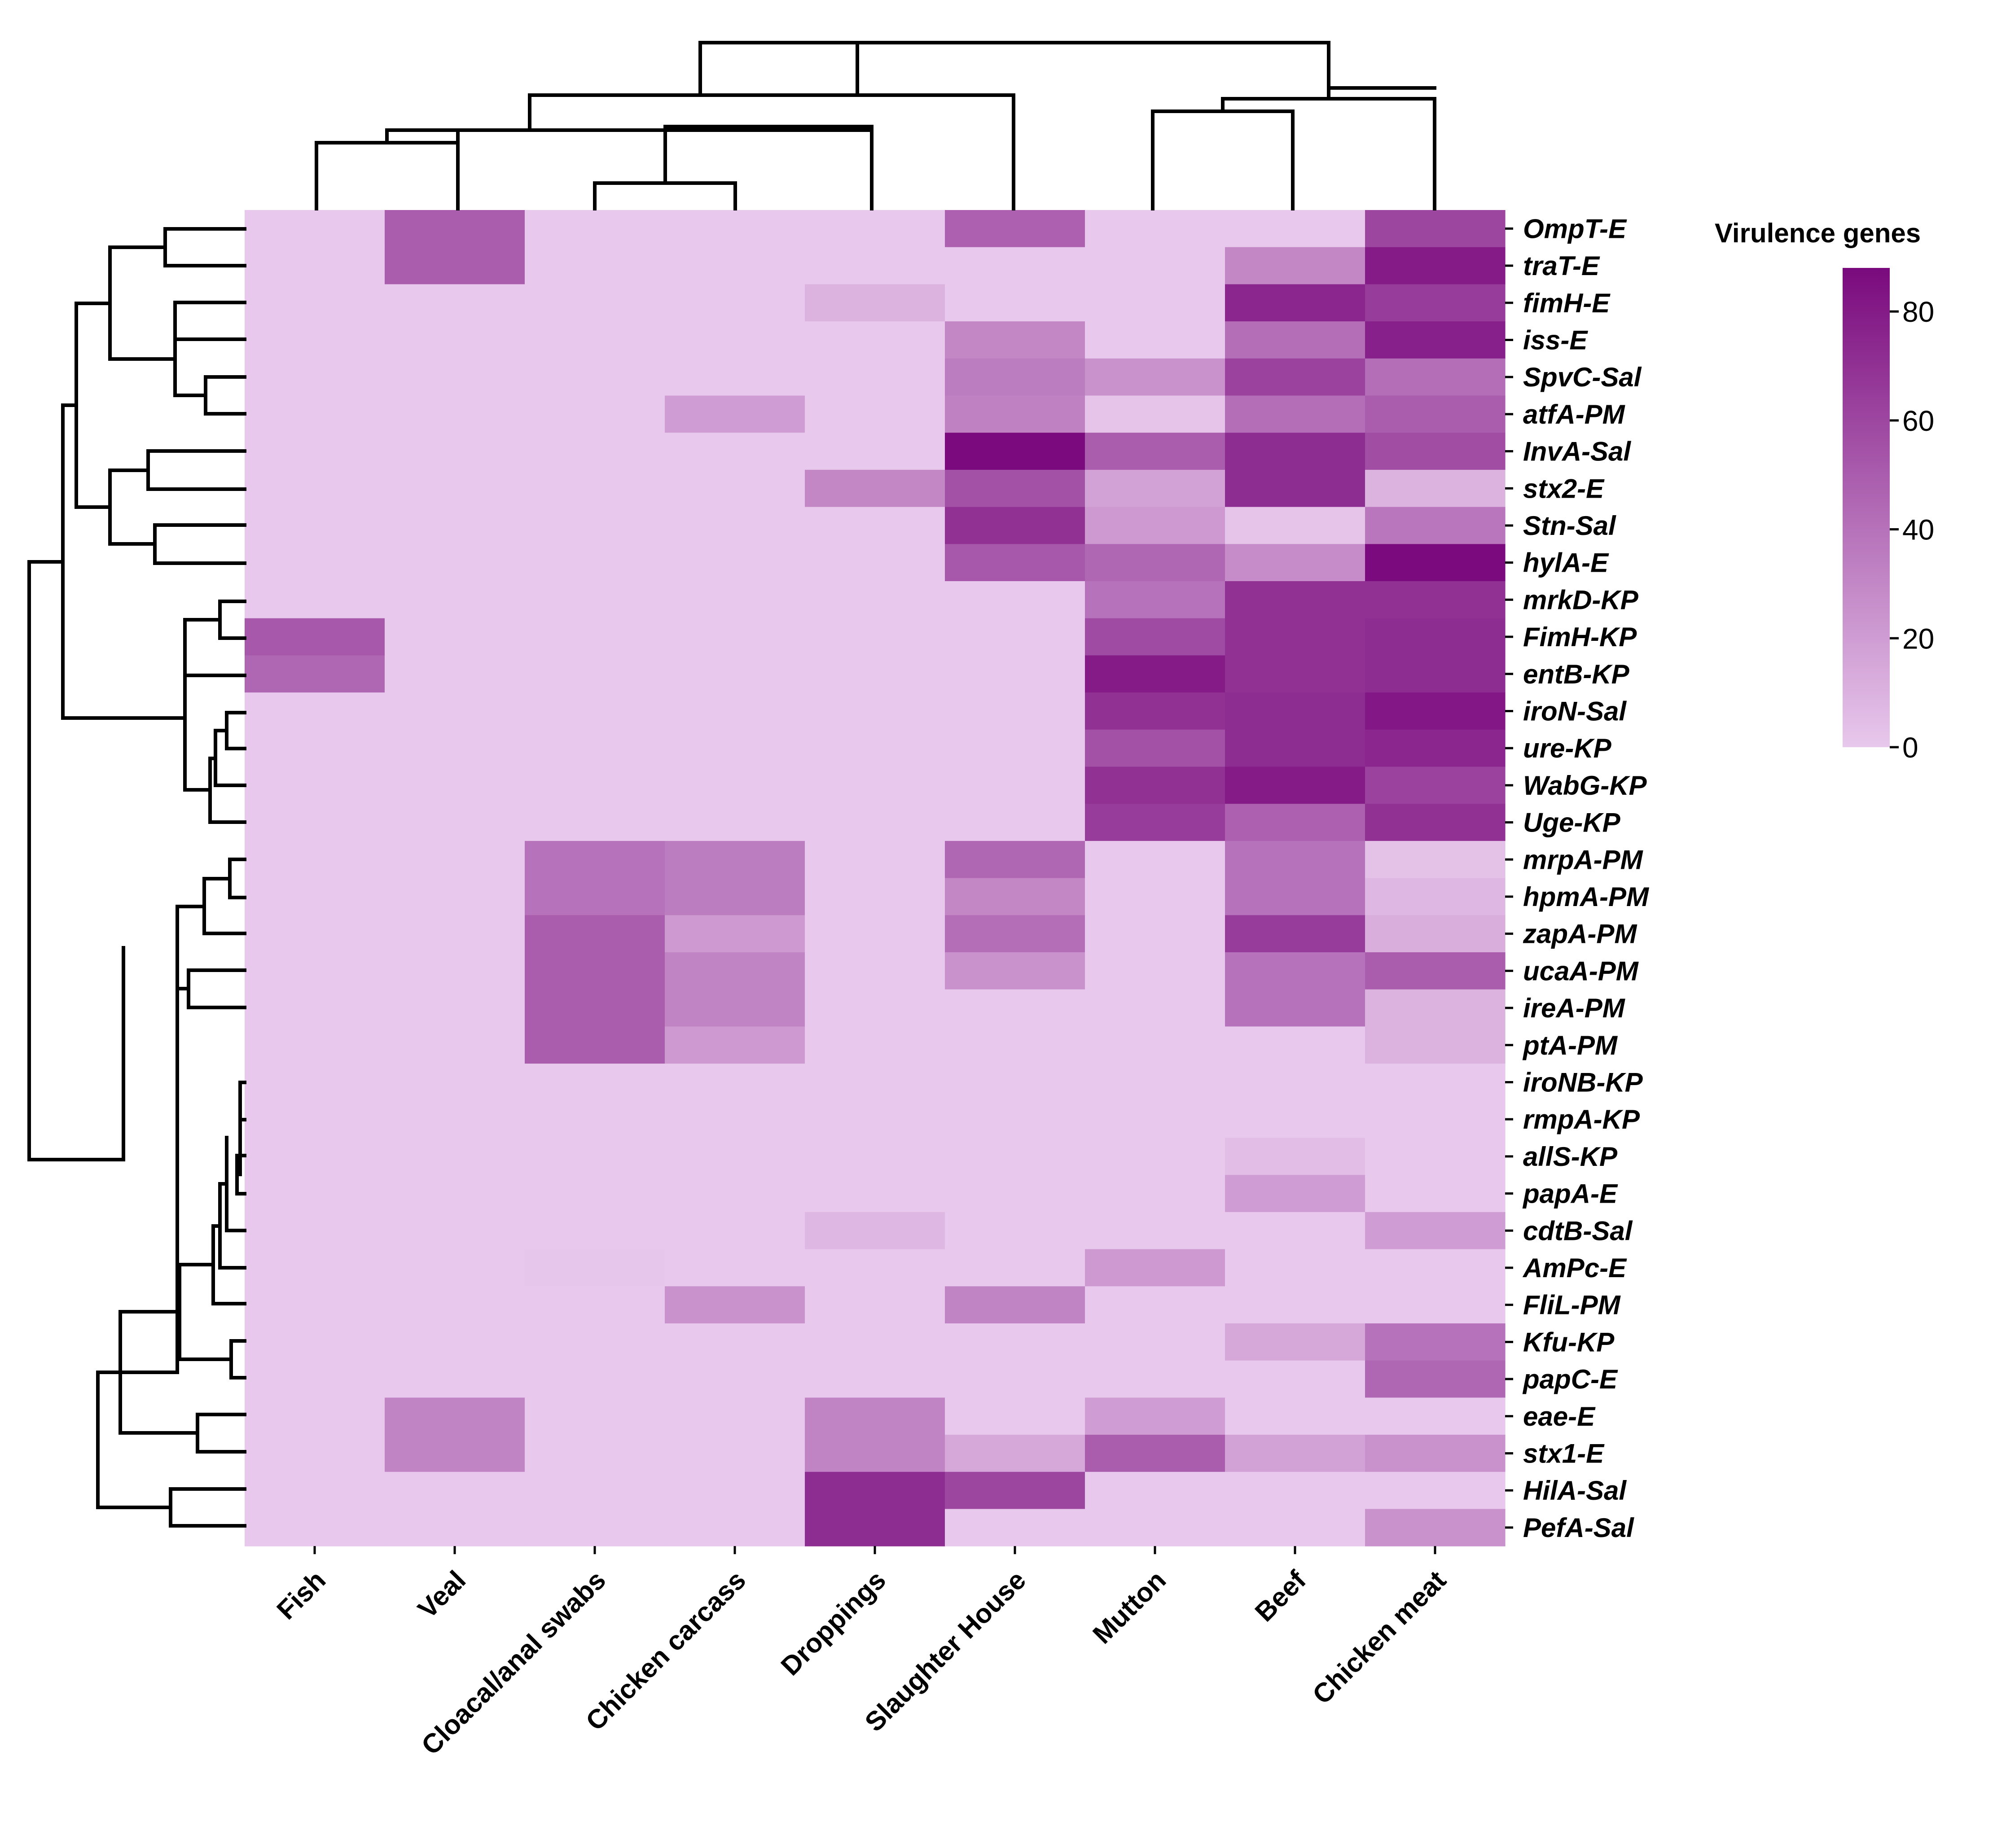 This screenshot has width=1993, height=1848. Describe the element at coordinates (1570, 1157) in the screenshot. I see `row-label: allS-KP` at that location.